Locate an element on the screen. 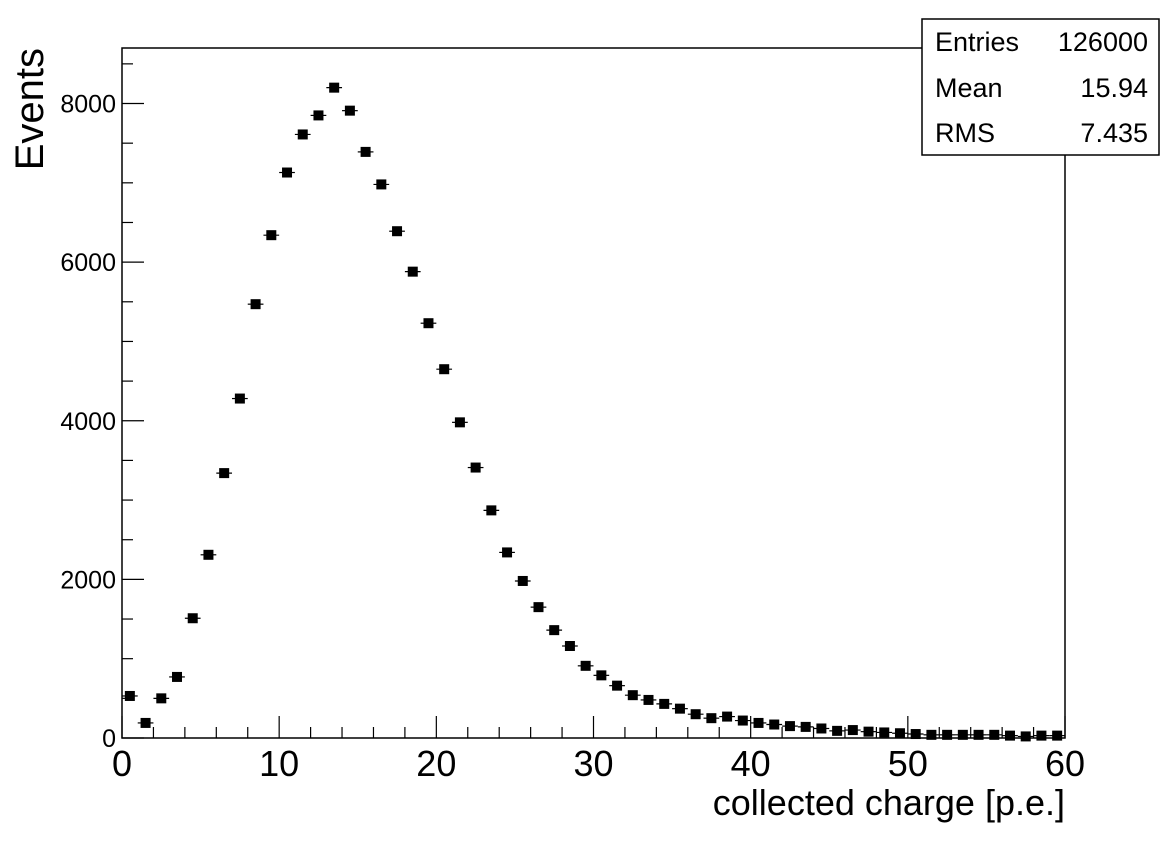 Image resolution: width=1176 pixels, height=847 pixels. stats-box-frame is located at coordinates (1040, 87).